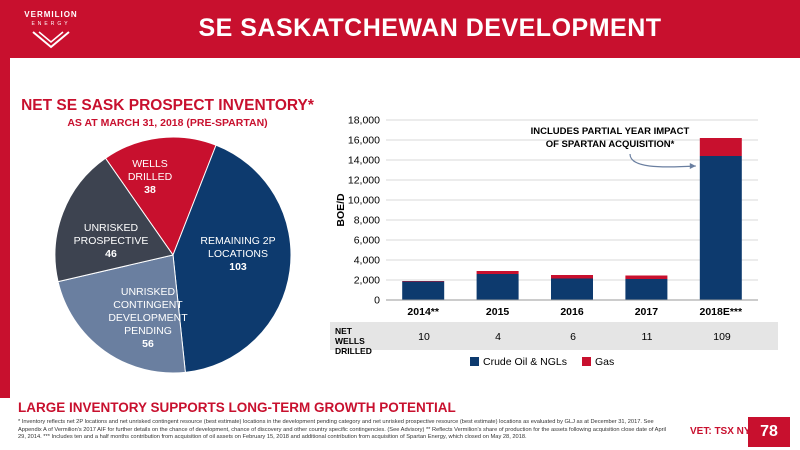 The image size is (800, 450). I want to click on page-title: SE SASKATCHEWAN DEVELOPMENT, so click(430, 28).